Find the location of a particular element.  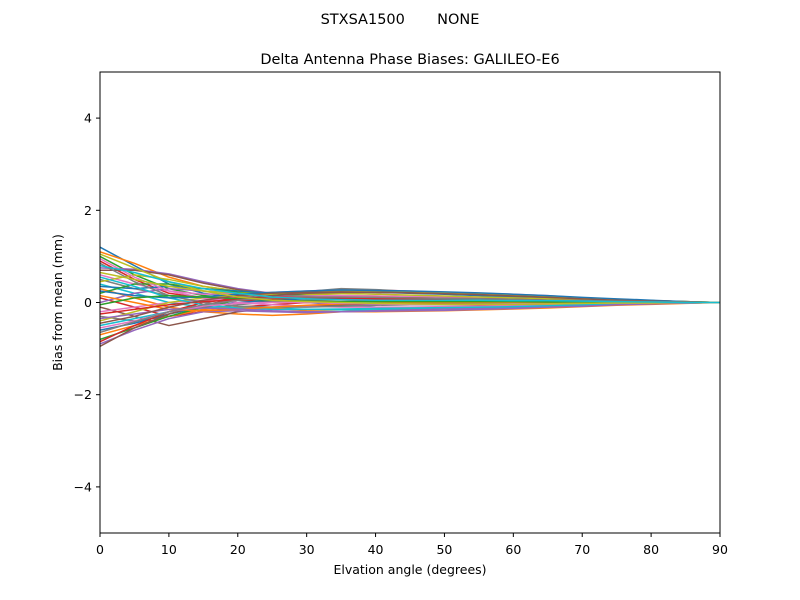

y-tick-label: −4 is located at coordinates (83, 486).